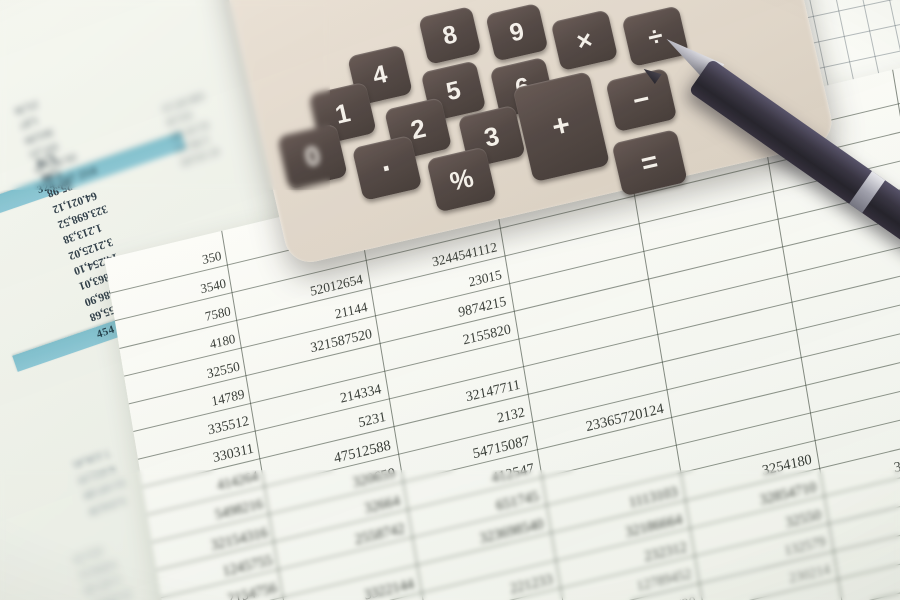 The image size is (900, 600). I want to click on pen-chrome-band, so click(867, 192).